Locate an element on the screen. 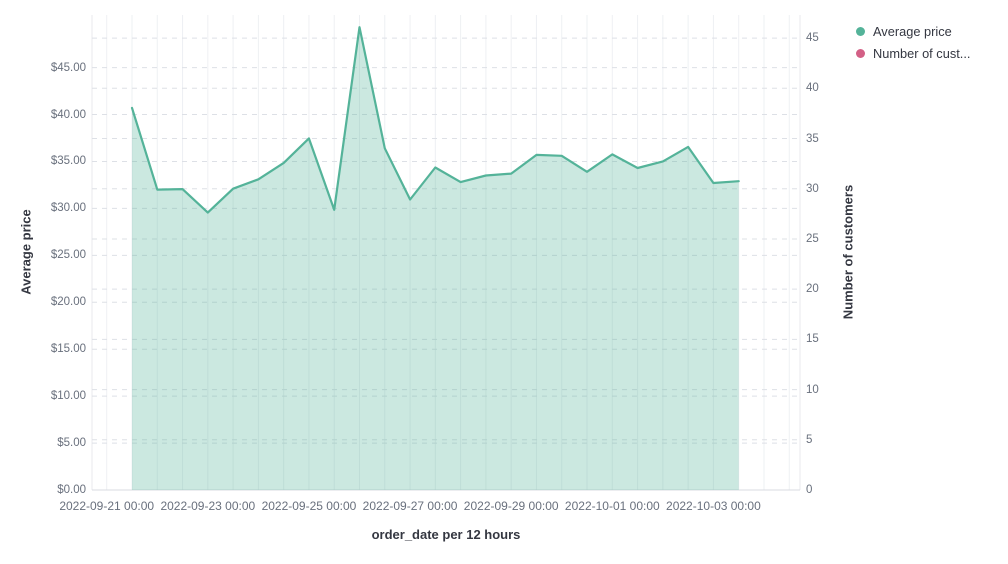  y-right-tick-label: 30 is located at coordinates (812, 188).